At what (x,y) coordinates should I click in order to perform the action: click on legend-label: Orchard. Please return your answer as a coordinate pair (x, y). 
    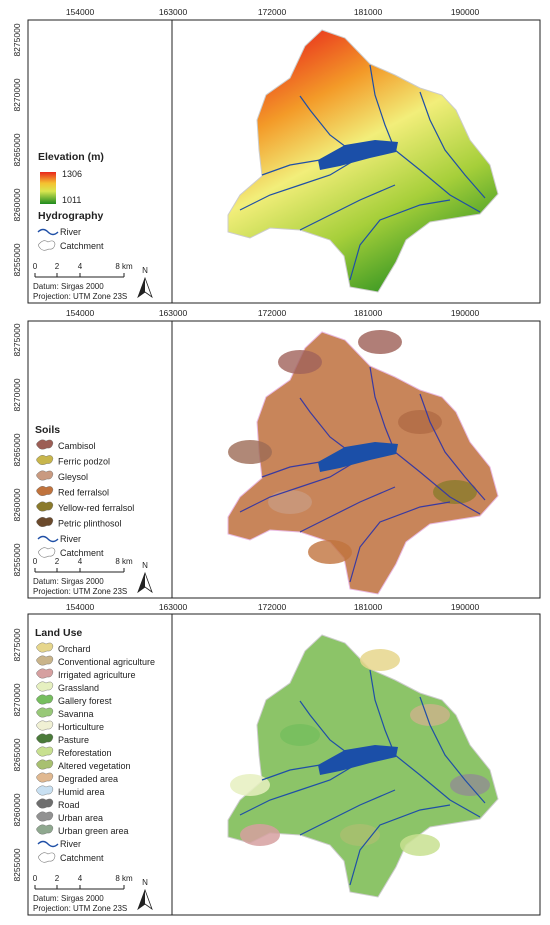
    Looking at the image, I should click on (74, 649).